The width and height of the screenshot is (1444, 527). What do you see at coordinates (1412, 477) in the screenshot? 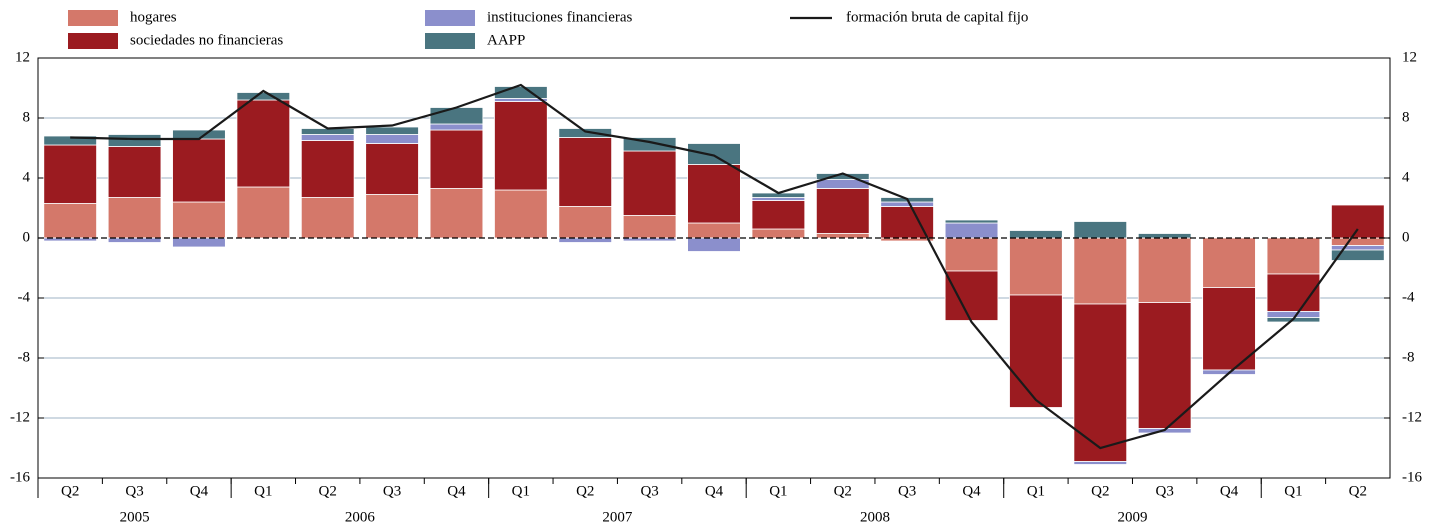
I see `y2-tick-label: -16` at bounding box center [1412, 477].